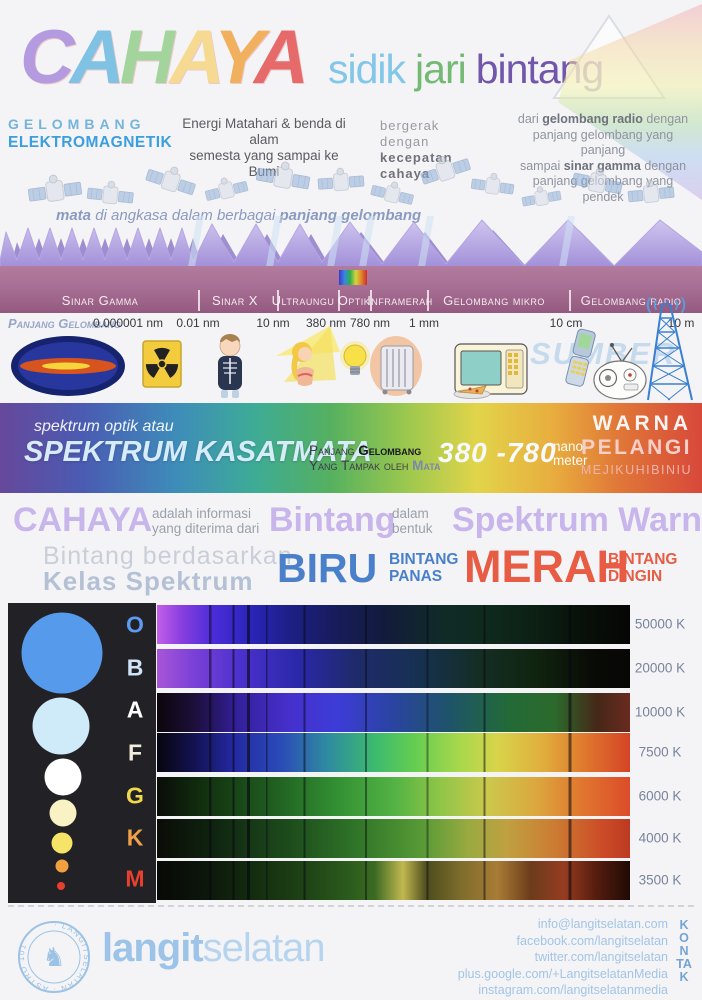  What do you see at coordinates (264, 948) in the screenshot?
I see `brand-light: selatan` at bounding box center [264, 948].